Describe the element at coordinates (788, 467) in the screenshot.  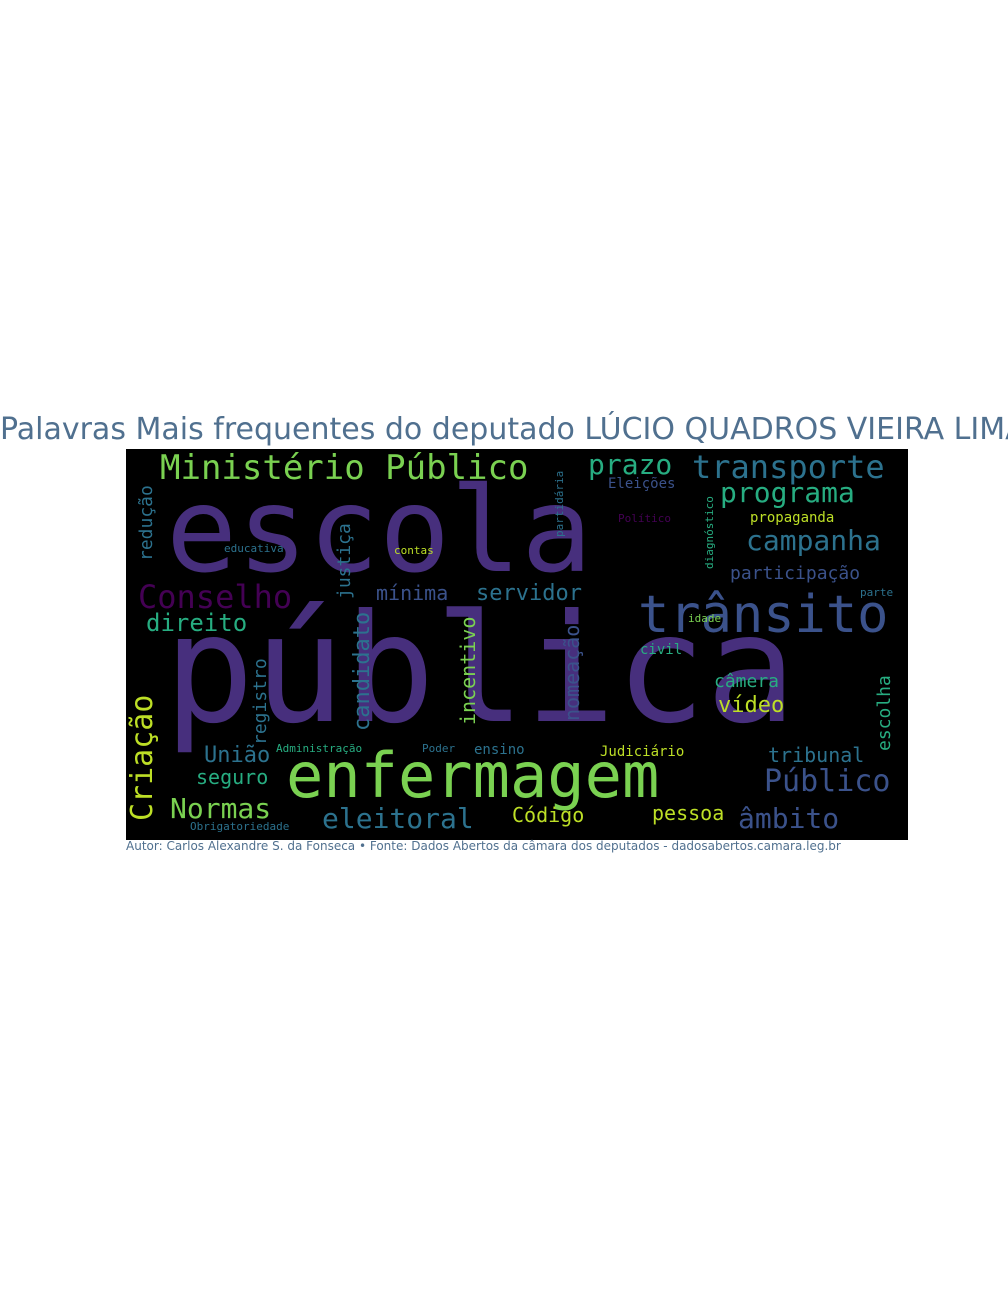
I see `word-transporte: transporte` at that location.